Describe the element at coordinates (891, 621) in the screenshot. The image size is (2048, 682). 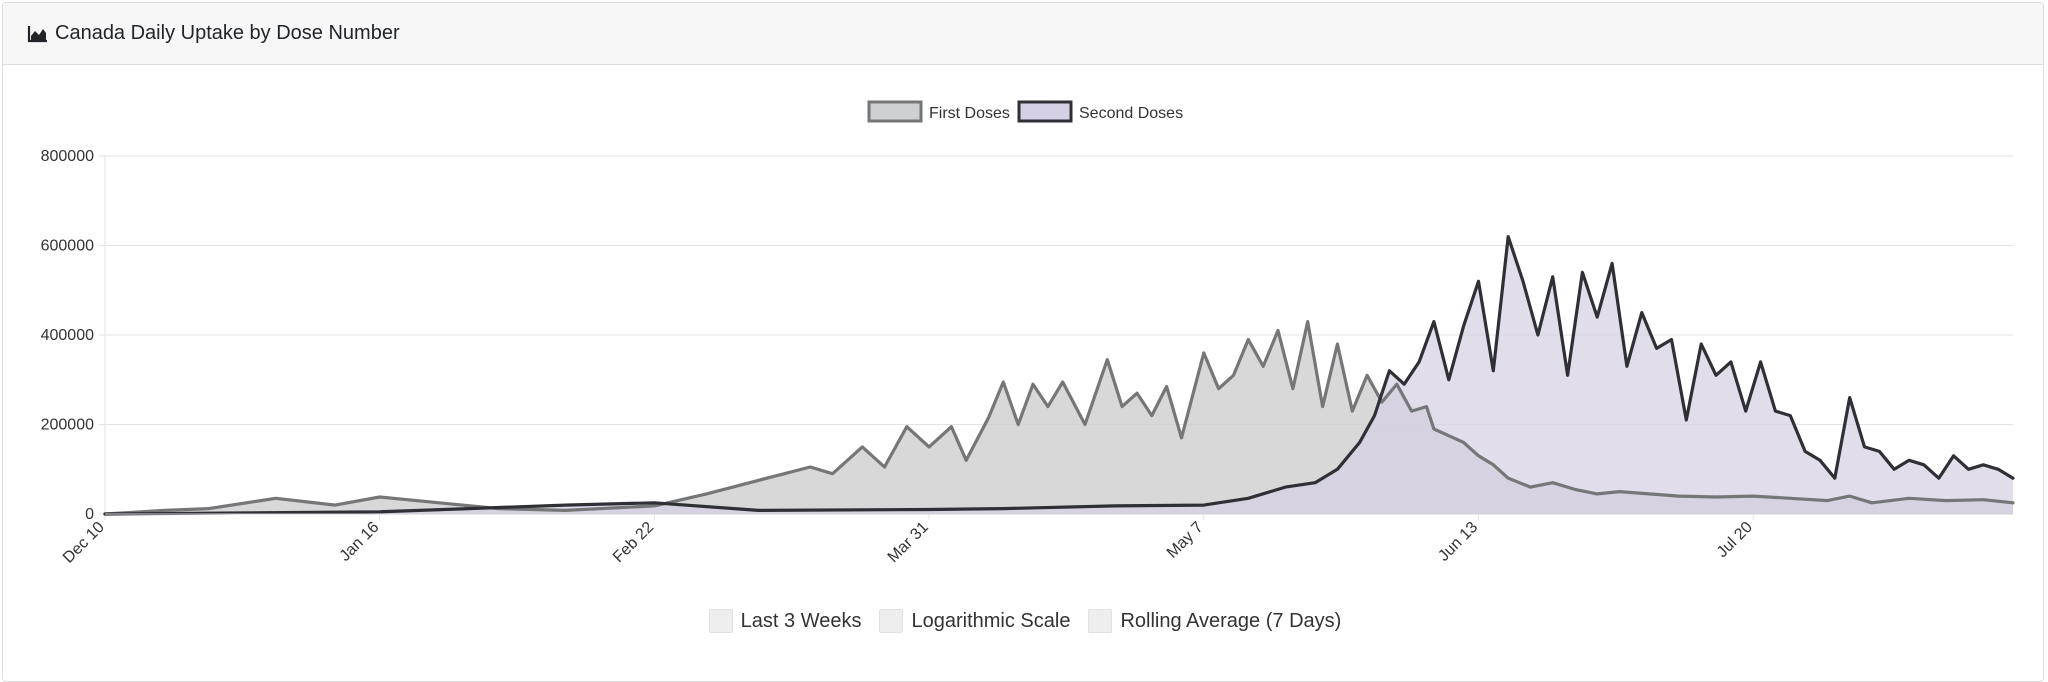
I see `logarithmic-scale-checkbox` at that location.